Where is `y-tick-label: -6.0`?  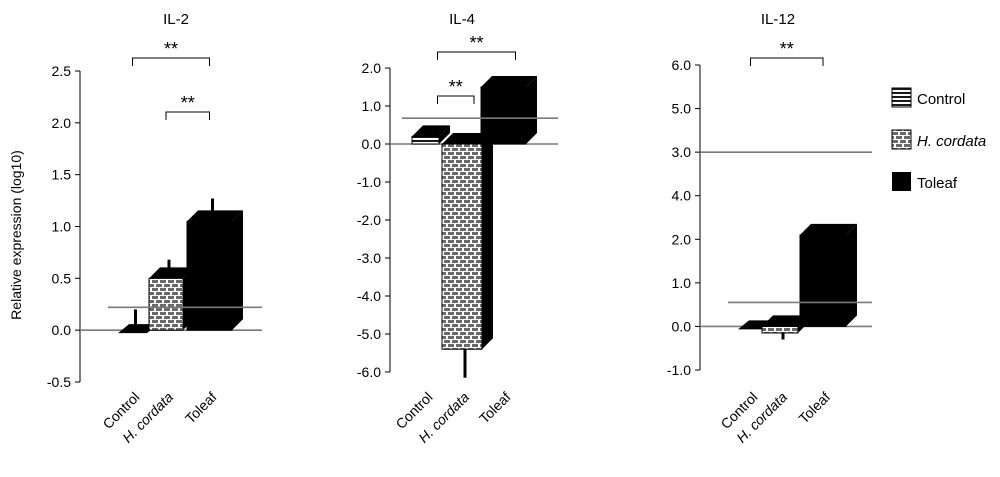 y-tick-label: -6.0 is located at coordinates (369, 372).